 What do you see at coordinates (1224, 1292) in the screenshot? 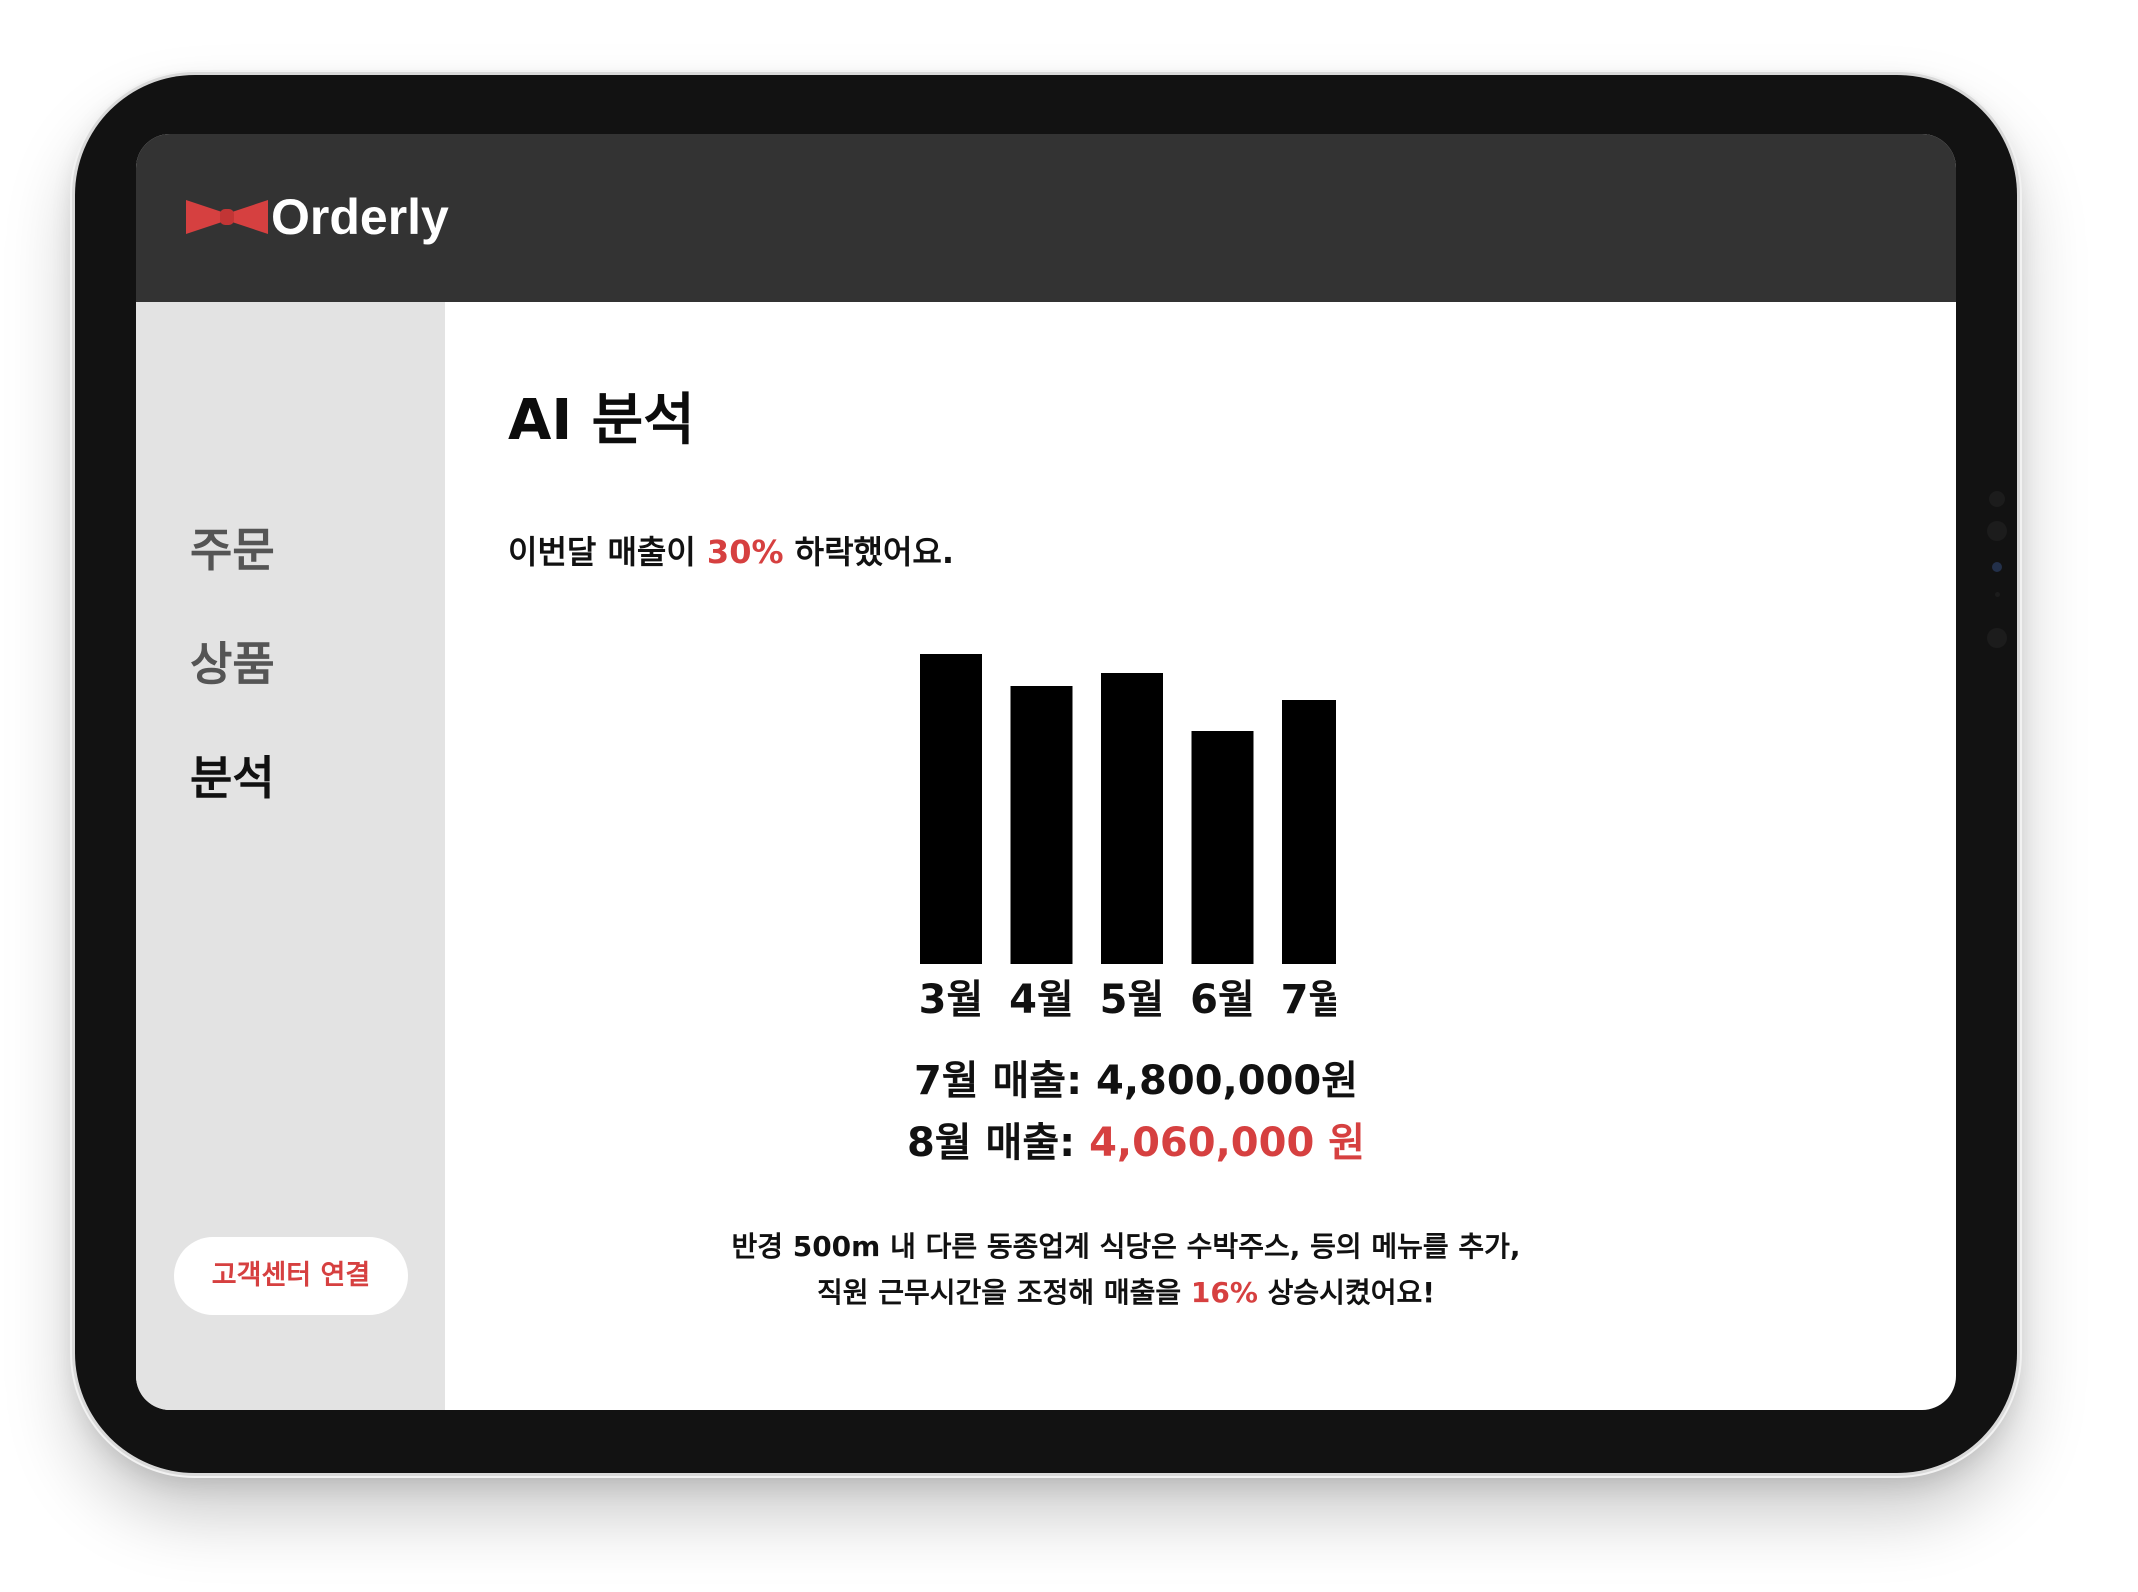
I see `note-line-2-percent: 16%` at bounding box center [1224, 1292].